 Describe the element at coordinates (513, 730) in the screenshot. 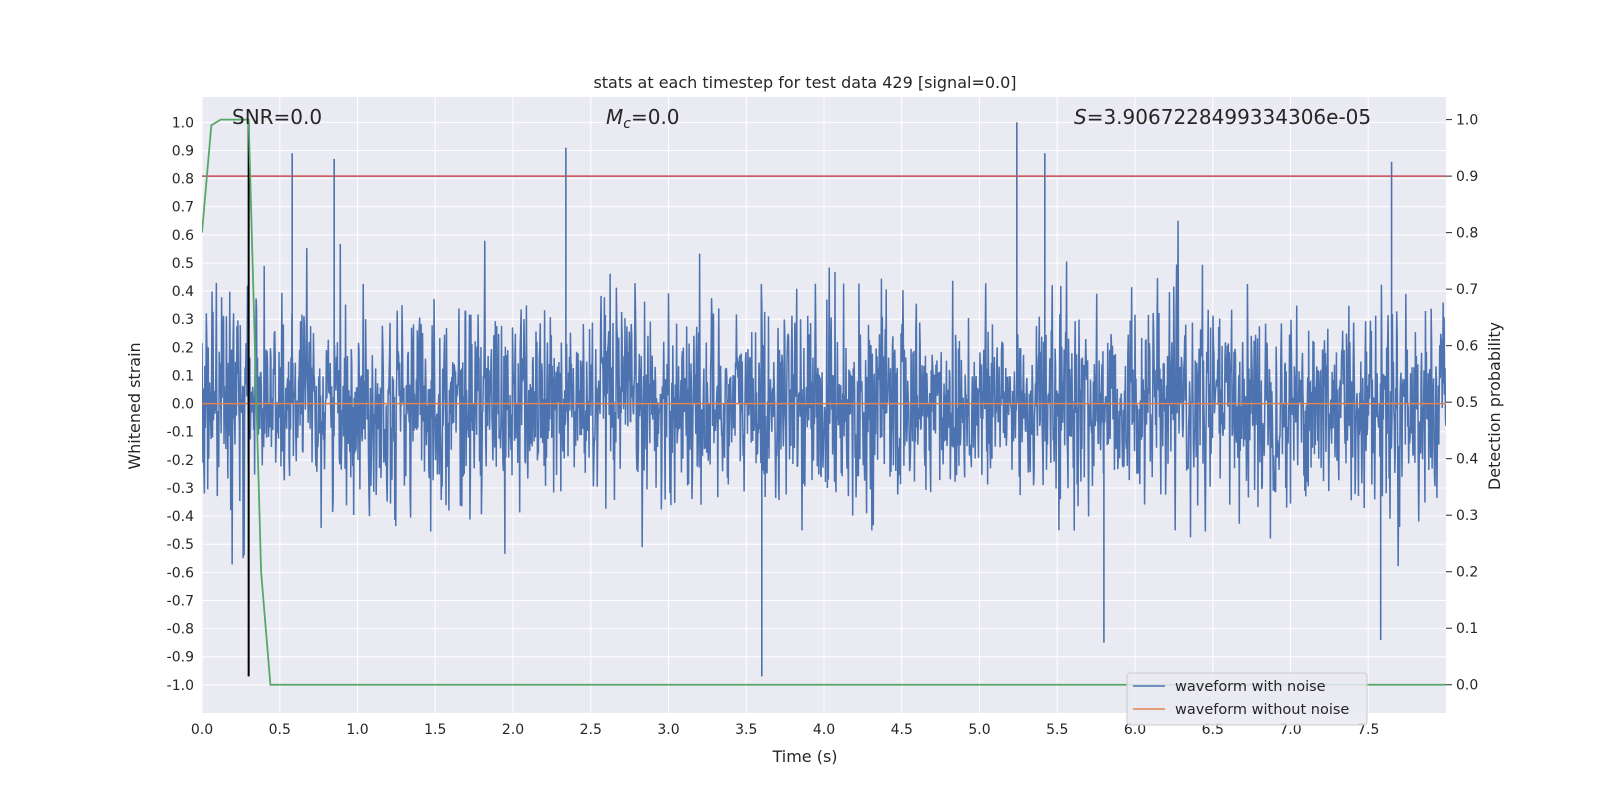

I see `x-tick-label: 2.0` at that location.